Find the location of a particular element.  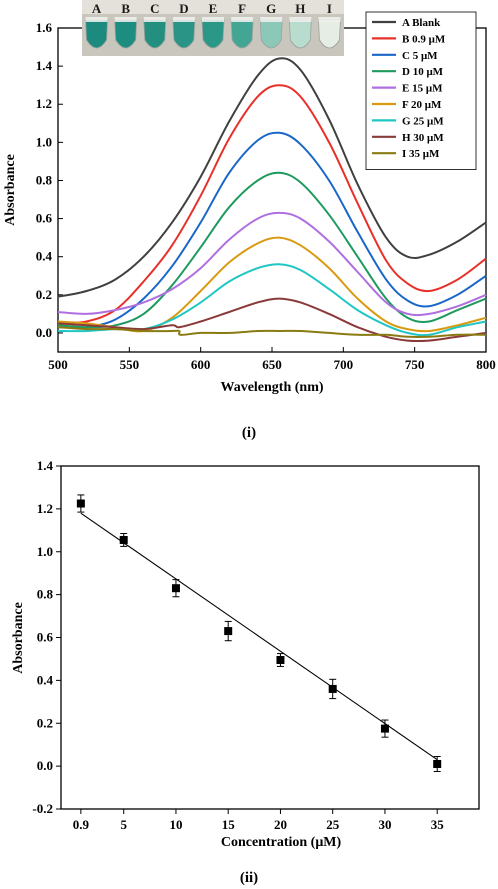

spectrum-line-h is located at coordinates (272, 320).